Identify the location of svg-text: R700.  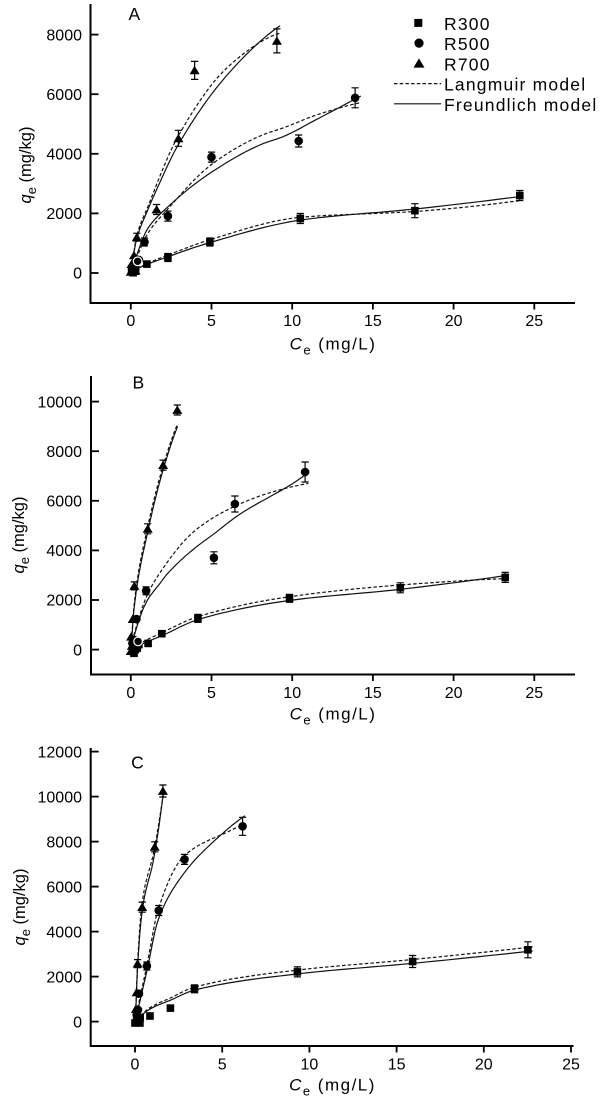
(467, 64).